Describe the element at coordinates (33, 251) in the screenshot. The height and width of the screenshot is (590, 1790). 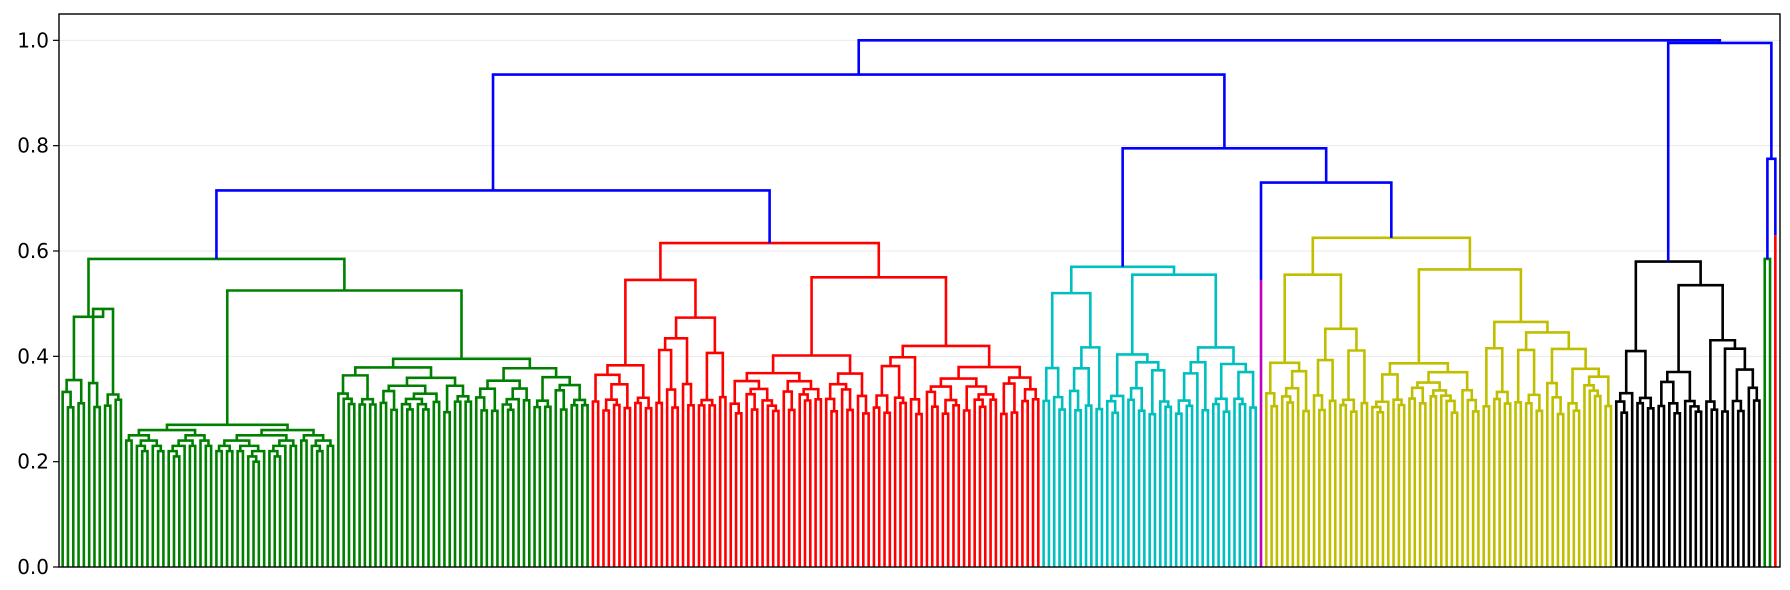
I see `y-tick-label: 0.6` at that location.